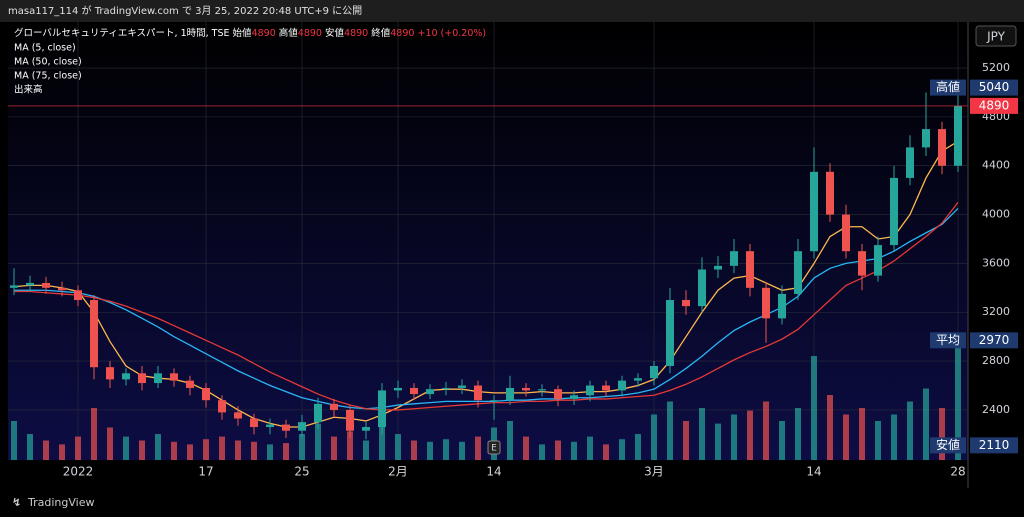 The height and width of the screenshot is (517, 1024). Describe the element at coordinates (451, 33) in the screenshot. I see `change: +10 (+0.20%)` at that location.